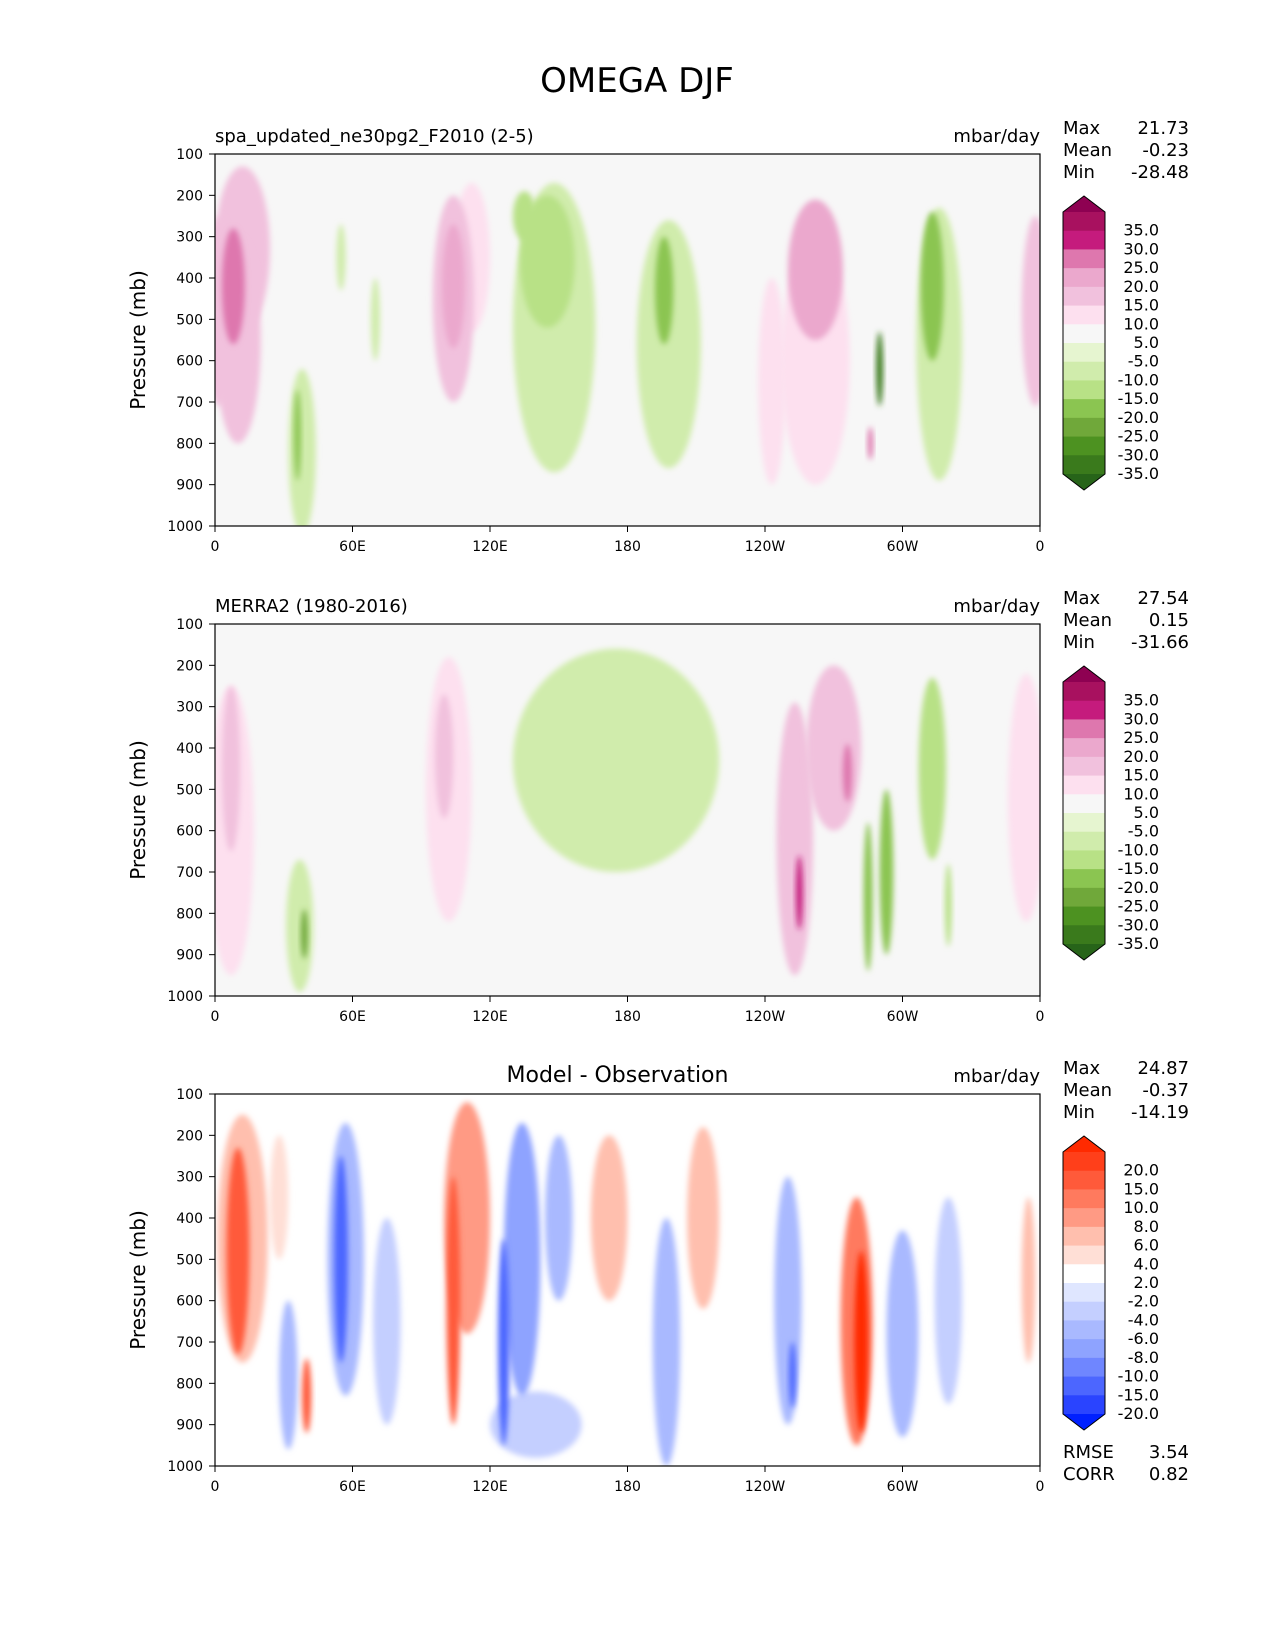 The image size is (1275, 1650). What do you see at coordinates (374, 136) in the screenshot?
I see `panel-title: spa_updated_ne30pg2_F2010 (2-5)` at bounding box center [374, 136].